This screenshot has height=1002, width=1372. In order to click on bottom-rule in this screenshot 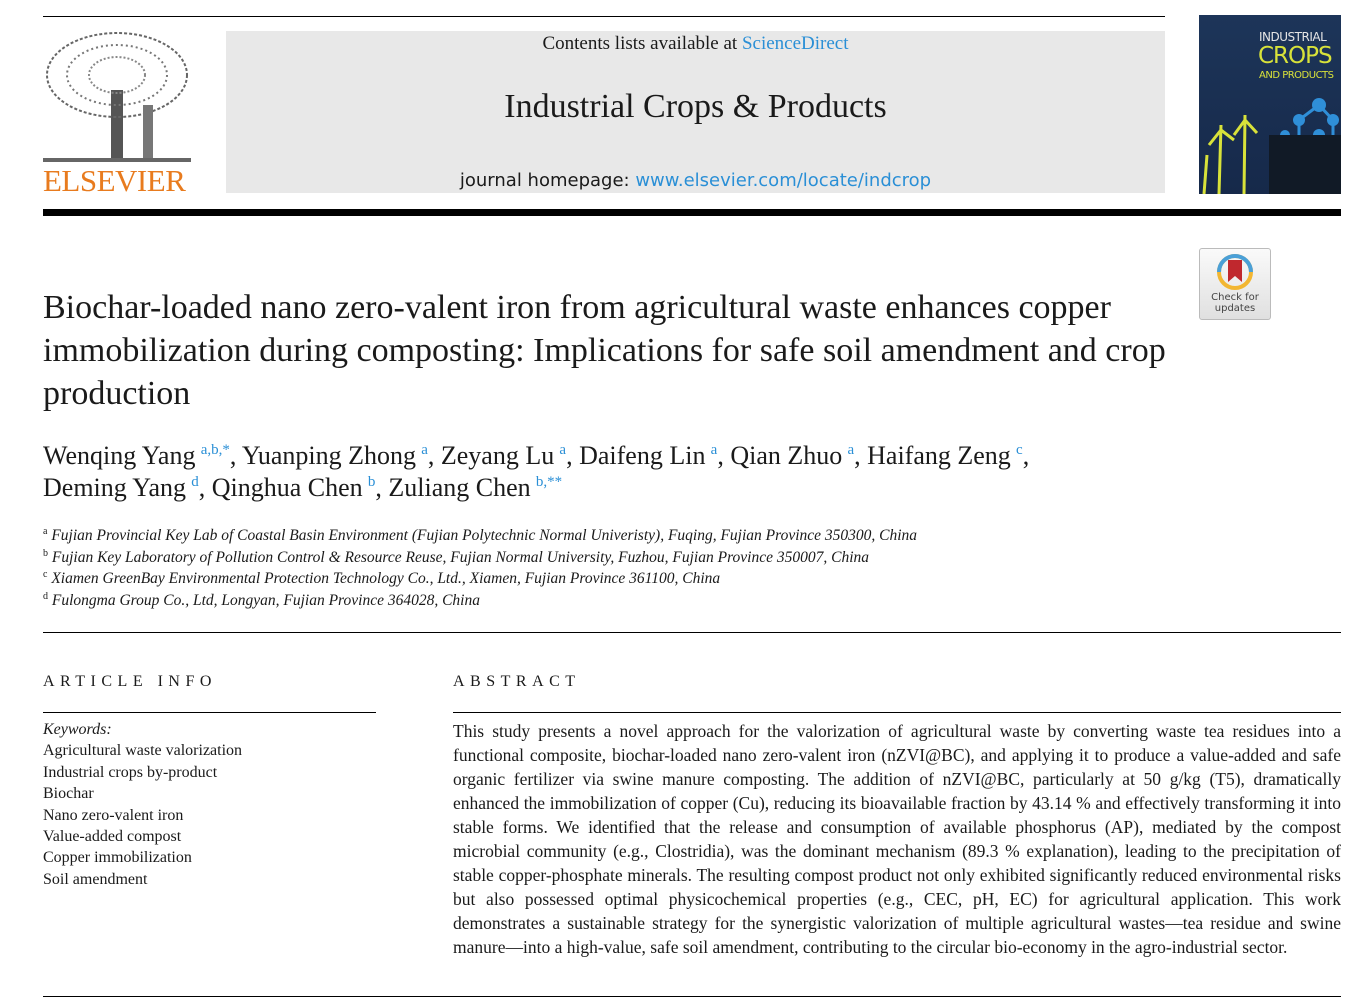, I will do `click(692, 996)`.